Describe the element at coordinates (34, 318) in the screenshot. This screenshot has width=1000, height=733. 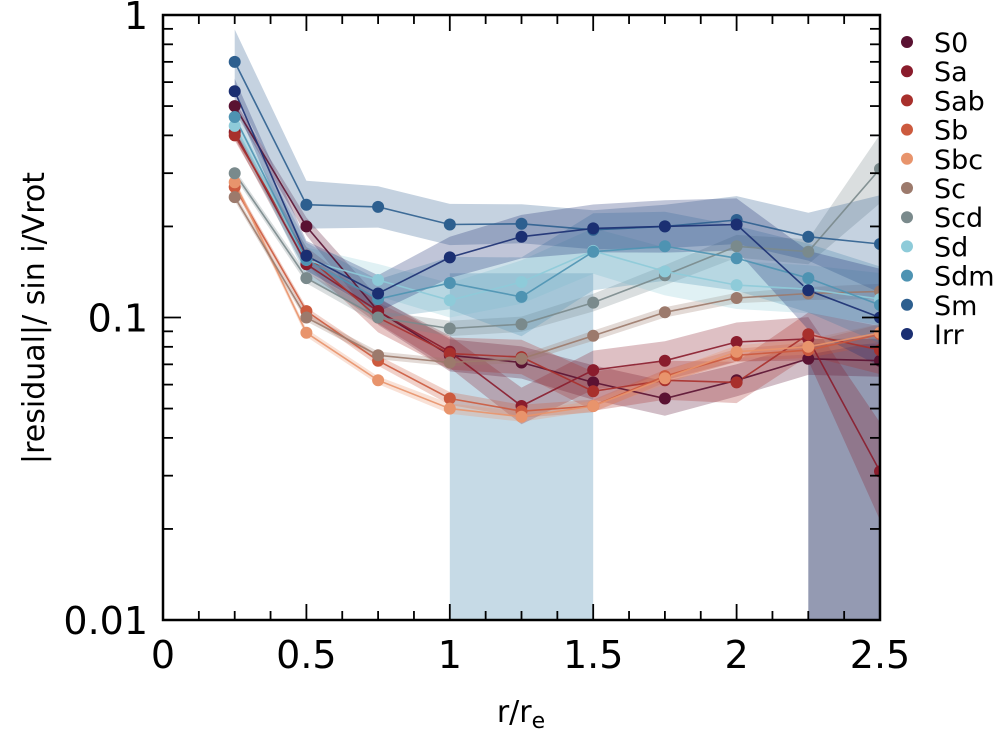
I see `y-axis-label: |residual|/ sin i/Vrot` at that location.